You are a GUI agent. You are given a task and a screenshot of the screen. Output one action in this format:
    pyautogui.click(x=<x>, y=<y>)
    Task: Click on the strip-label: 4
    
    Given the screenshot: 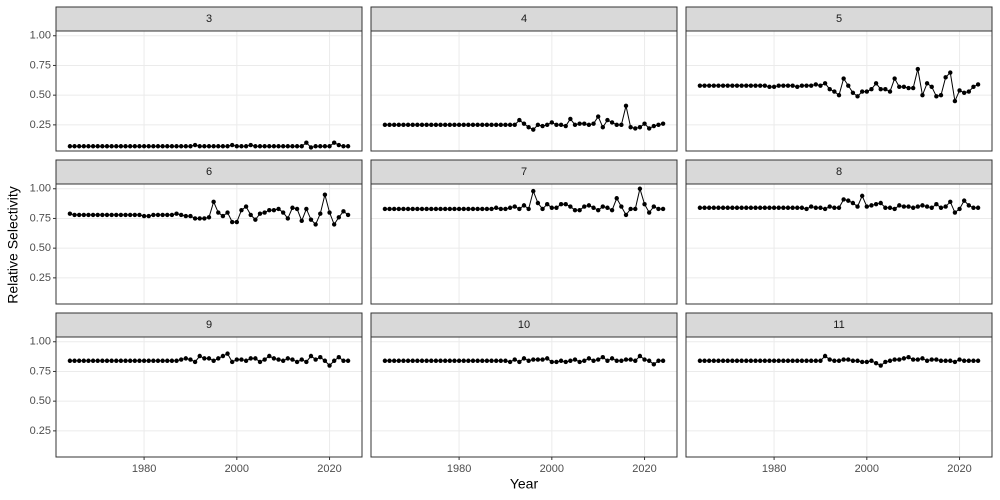 What is the action you would take?
    pyautogui.click(x=524, y=19)
    